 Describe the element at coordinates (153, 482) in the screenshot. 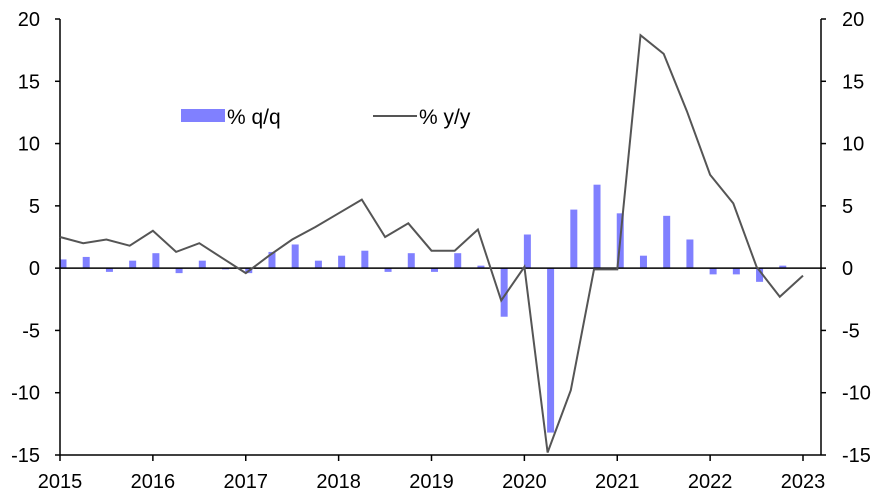

I see `x-tick-label: 2016` at that location.